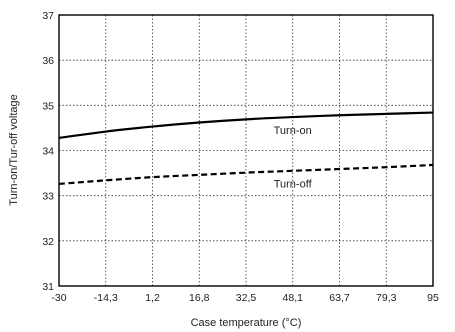 This screenshot has width=455, height=332. What do you see at coordinates (14, 149) in the screenshot?
I see `y-axis-title: Turn-on/Tur-off voltage` at bounding box center [14, 149].